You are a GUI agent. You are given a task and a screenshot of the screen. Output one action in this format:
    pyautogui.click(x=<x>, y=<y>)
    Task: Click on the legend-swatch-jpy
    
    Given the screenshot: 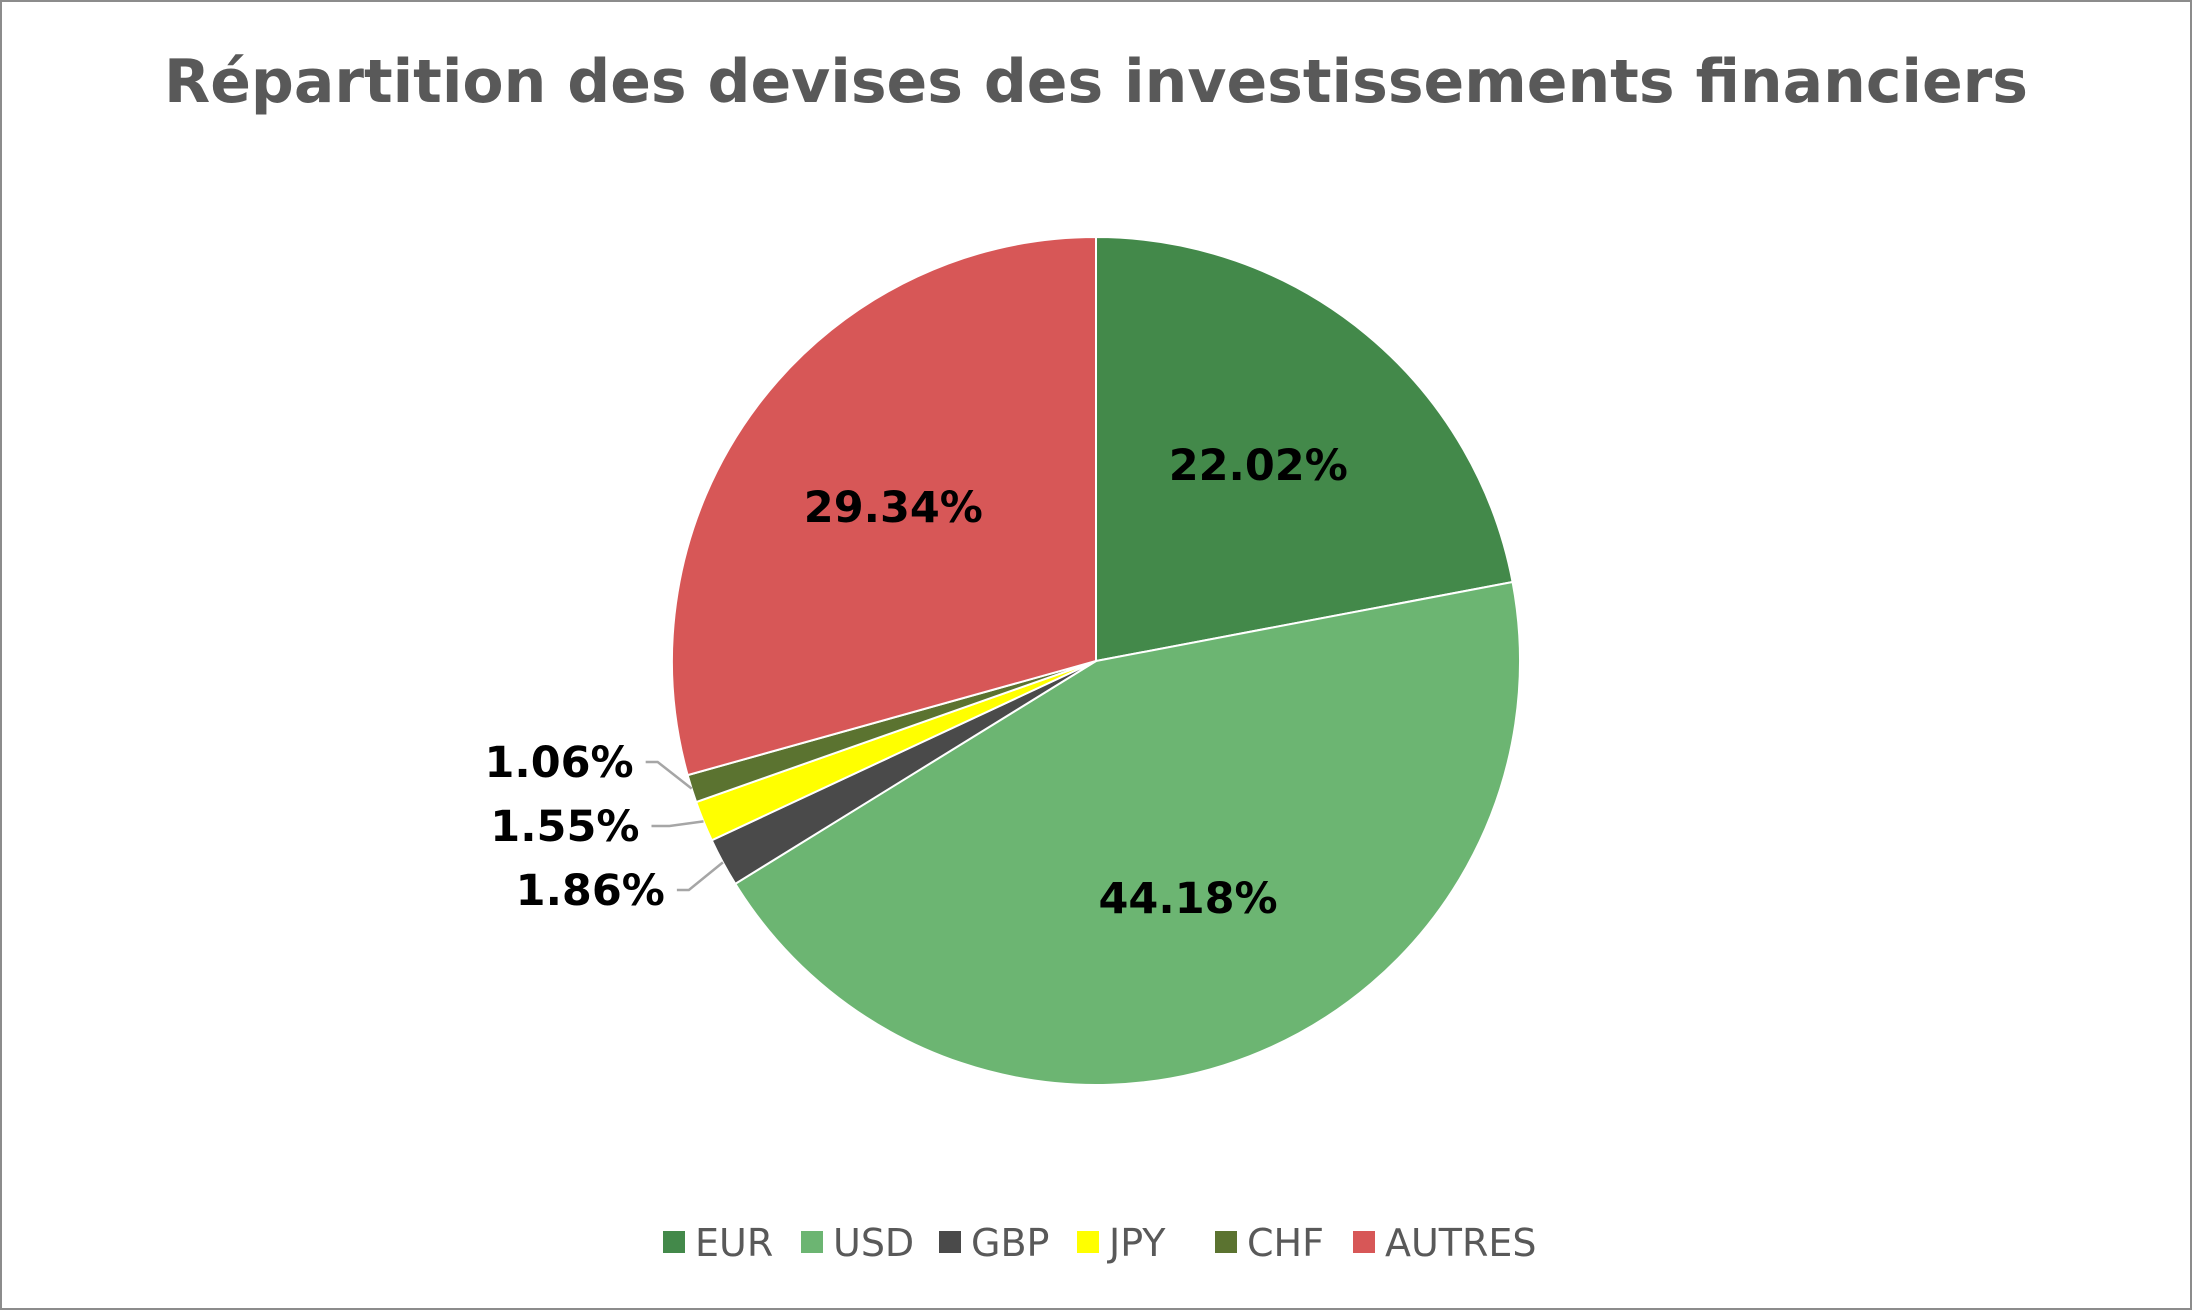 What is the action you would take?
    pyautogui.click(x=1088, y=1242)
    